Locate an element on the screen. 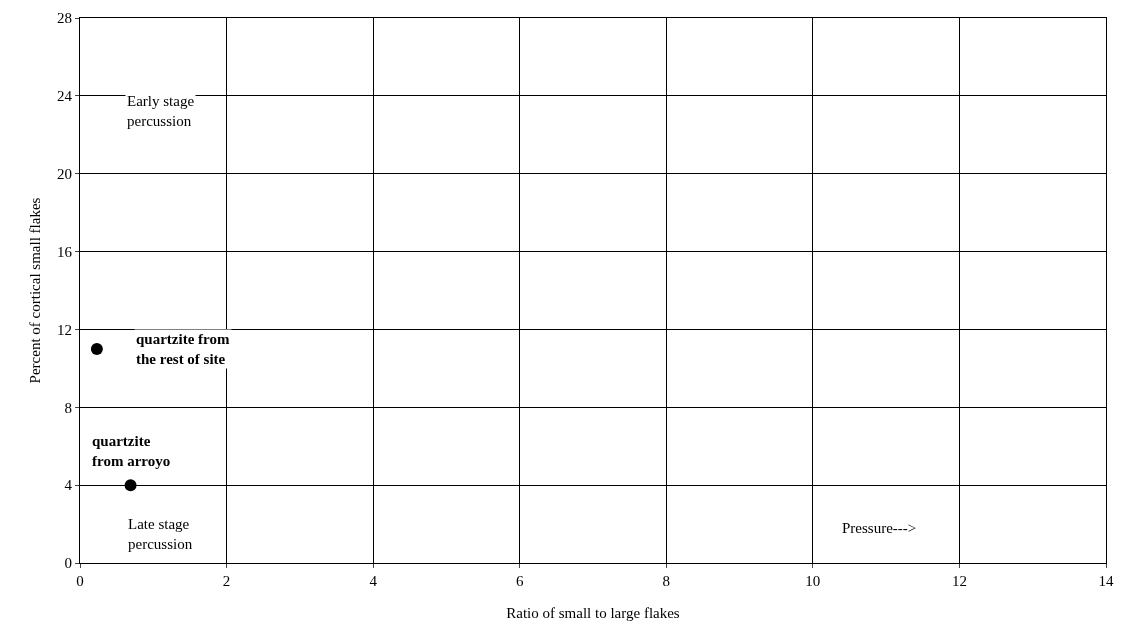 The height and width of the screenshot is (638, 1124). x-tick-label: 2 is located at coordinates (226, 581).